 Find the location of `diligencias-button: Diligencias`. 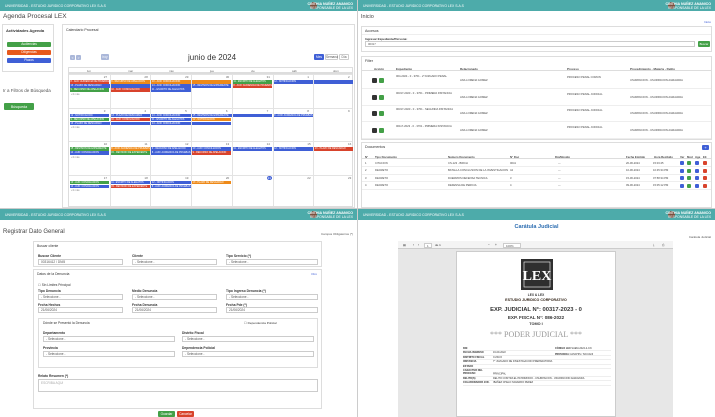

diligencias-button: Diligencias is located at coordinates (29, 52).